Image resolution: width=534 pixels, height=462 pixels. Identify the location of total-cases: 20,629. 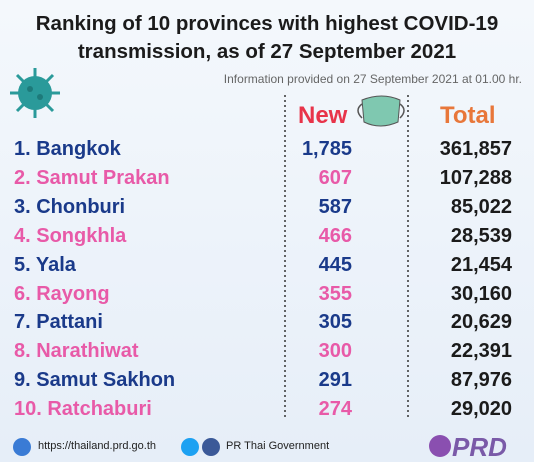
(481, 322).